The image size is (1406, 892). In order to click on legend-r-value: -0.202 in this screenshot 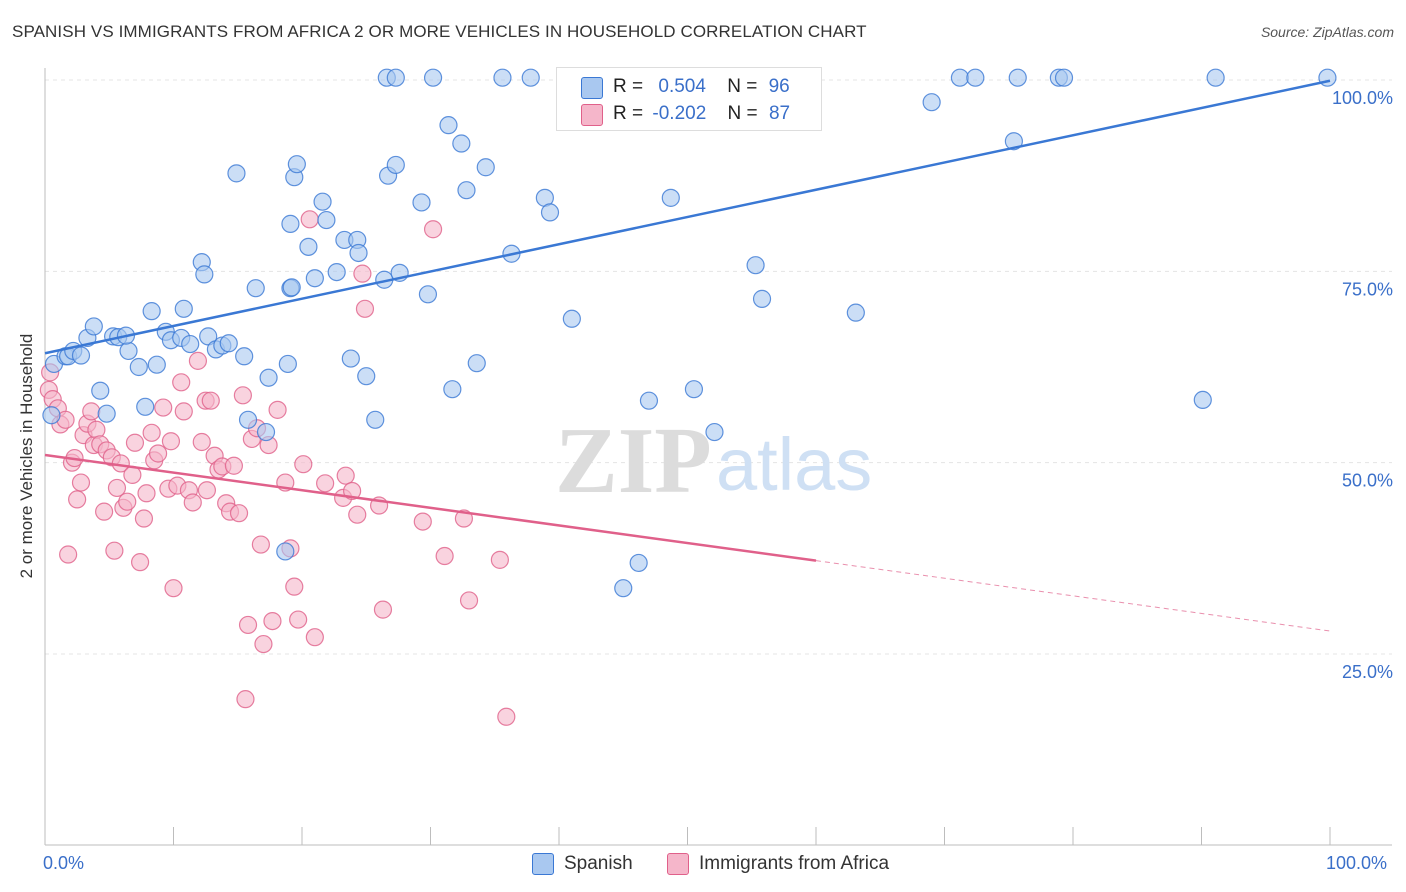, I will do `click(679, 113)`.